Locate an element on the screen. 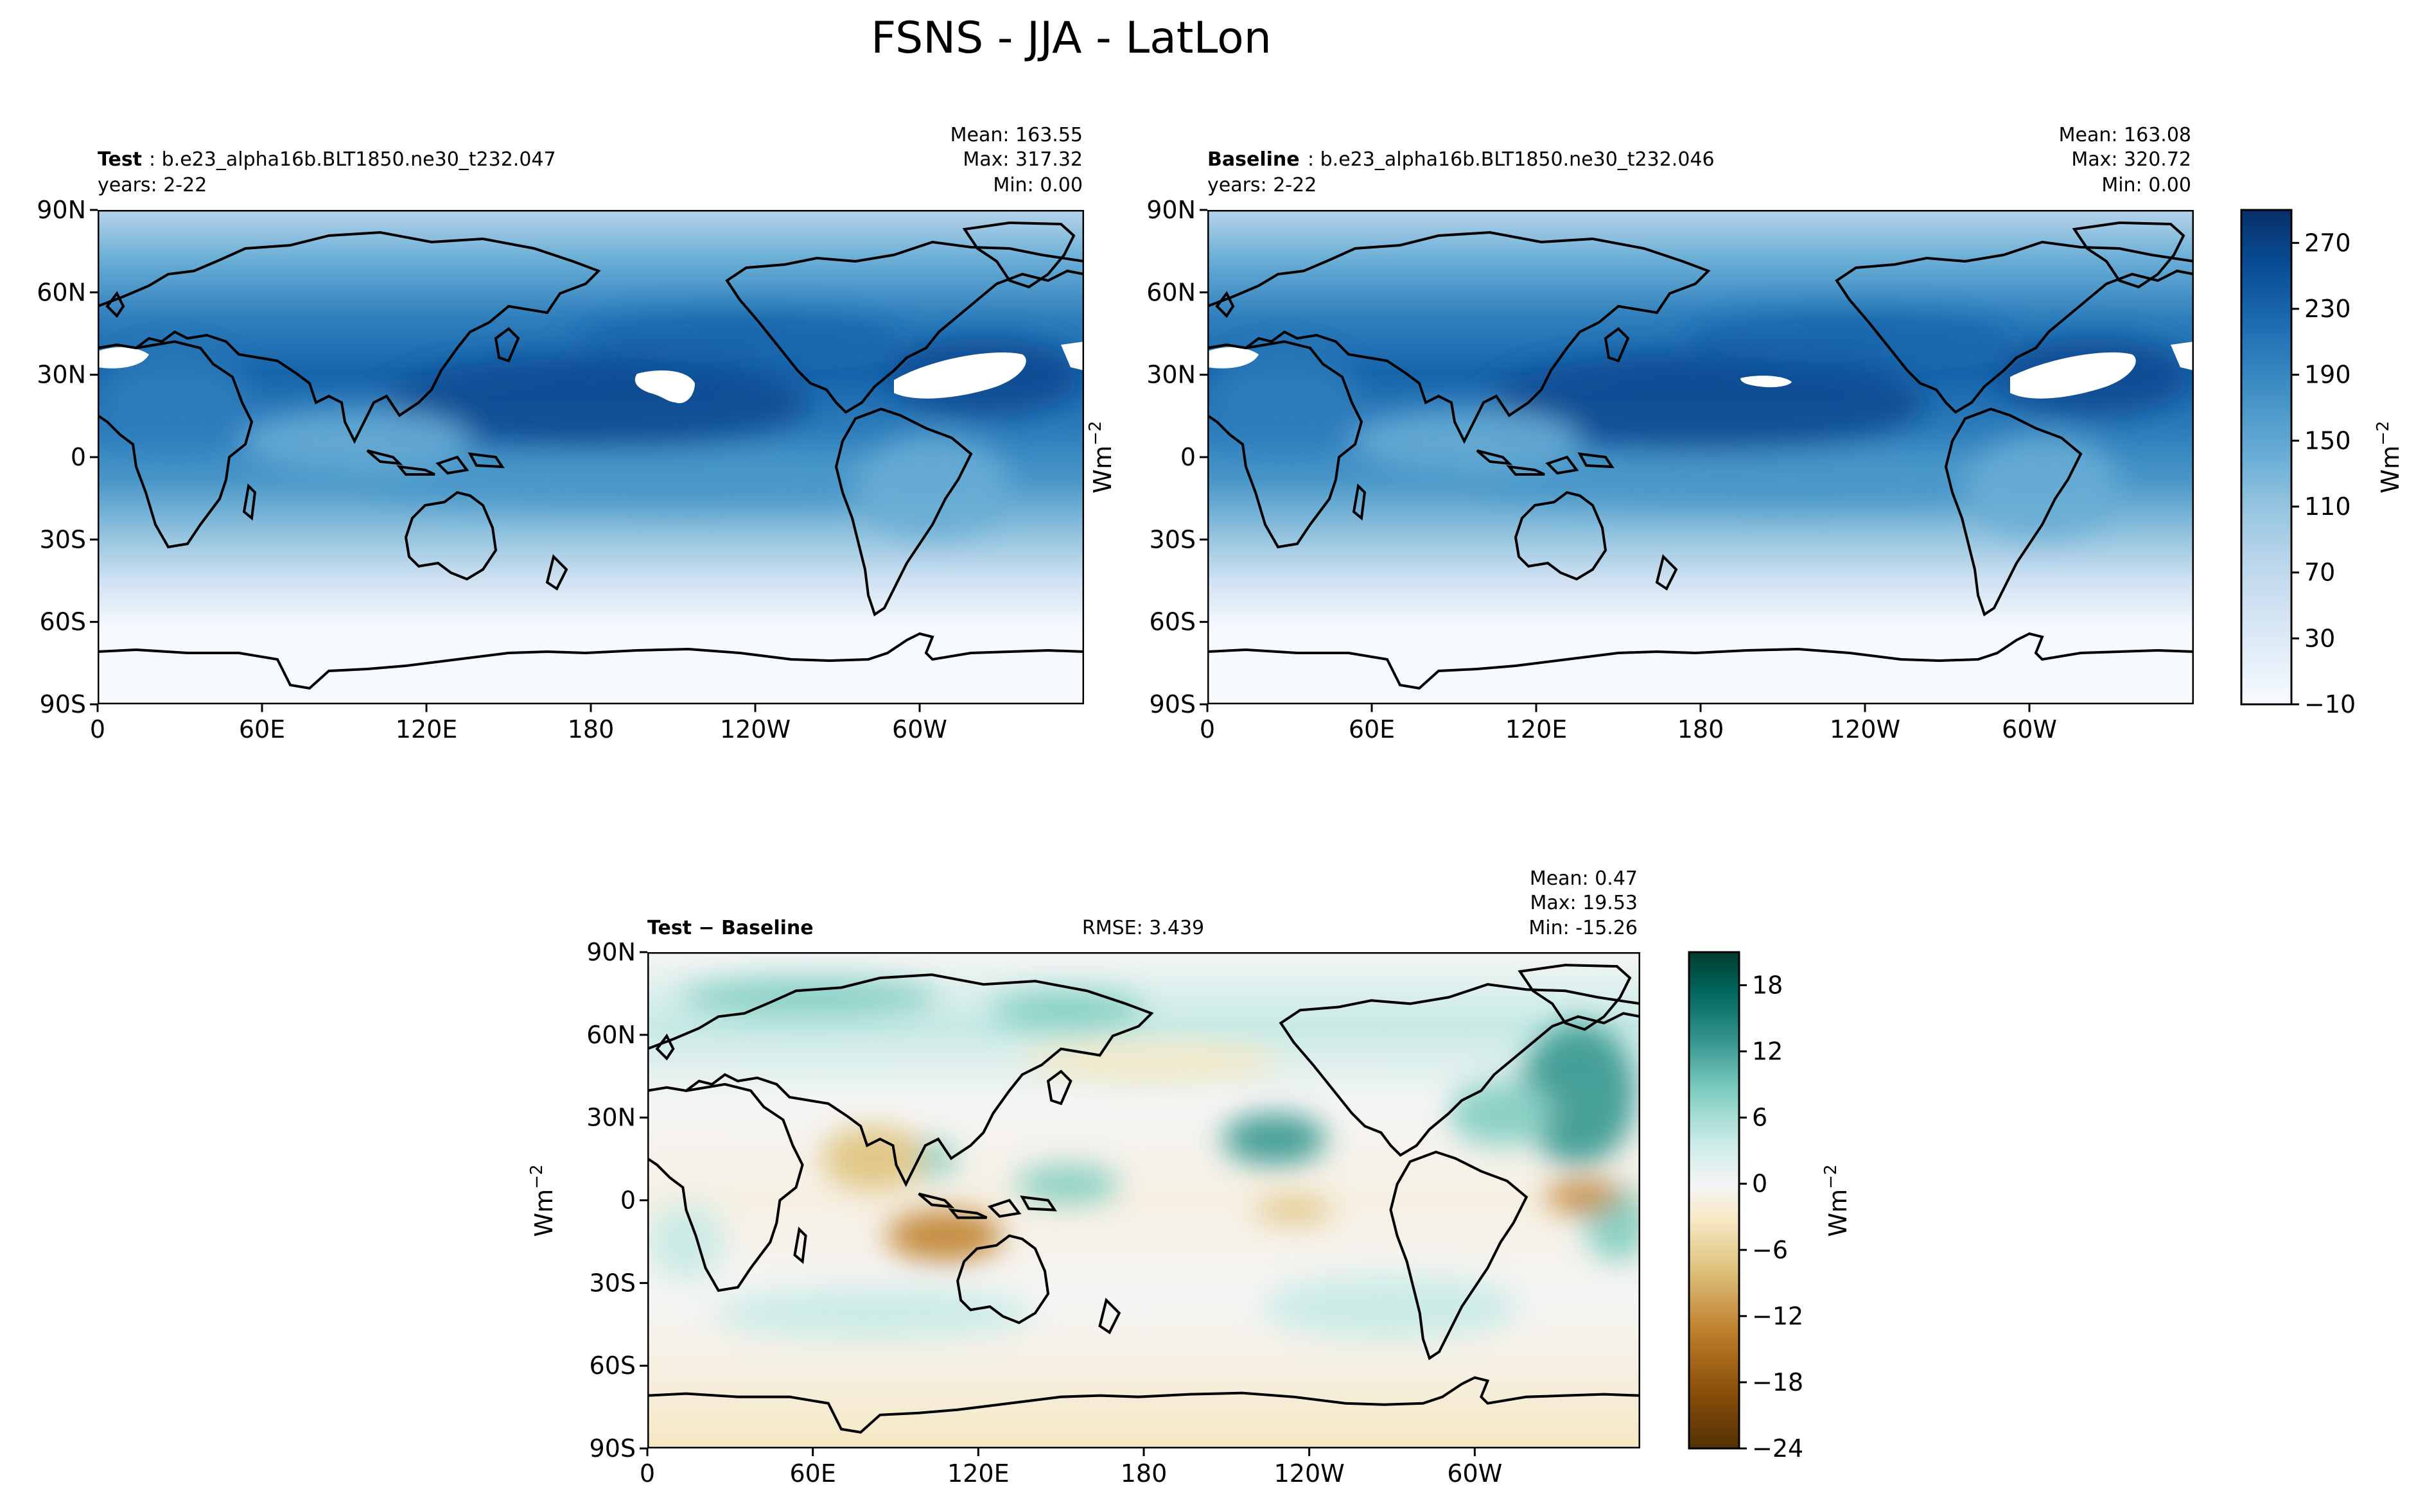 This screenshot has height=1512, width=2416. difference-field is located at coordinates (1143, 1200).